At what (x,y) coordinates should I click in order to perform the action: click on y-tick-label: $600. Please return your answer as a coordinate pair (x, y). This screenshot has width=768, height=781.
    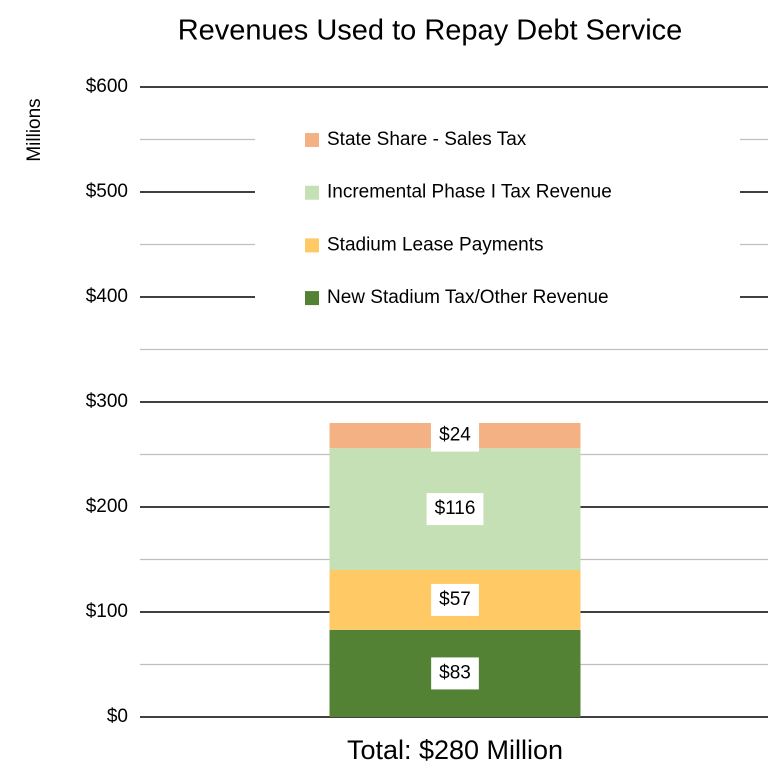
    Looking at the image, I should click on (107, 86).